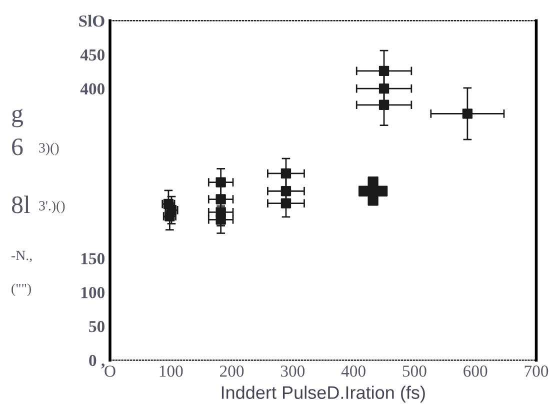 The width and height of the screenshot is (550, 414). I want to click on y-tick-label: 150, so click(93, 258).